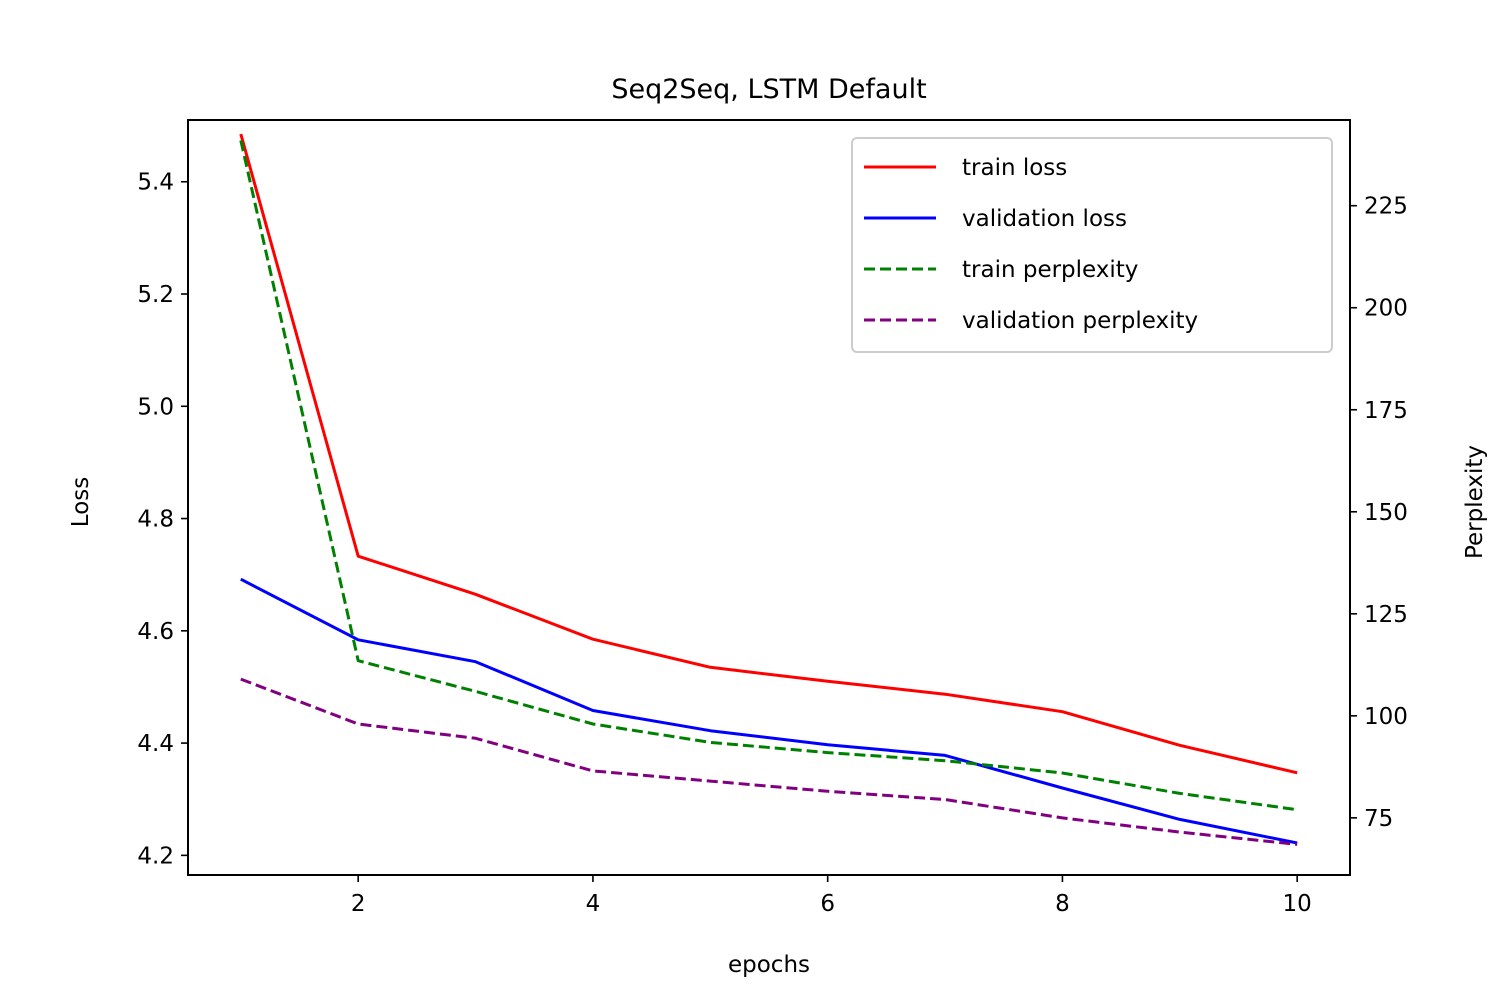  I want to click on legend-label-train-perplexity: train perplexity, so click(1050, 270).